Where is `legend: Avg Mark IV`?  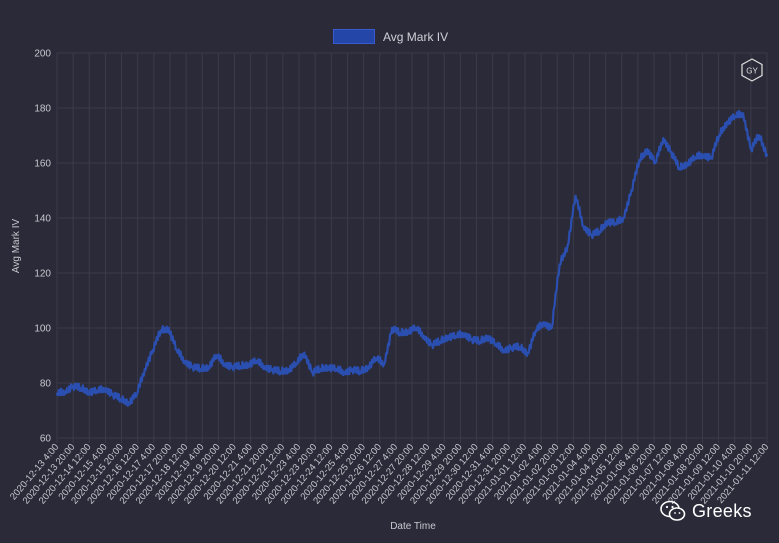
legend: Avg Mark IV is located at coordinates (390, 36).